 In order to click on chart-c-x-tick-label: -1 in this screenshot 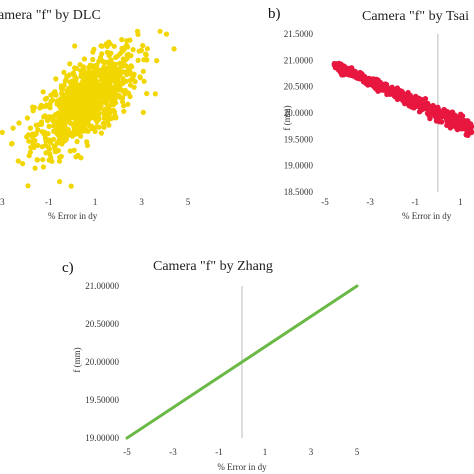, I will do `click(219, 452)`.